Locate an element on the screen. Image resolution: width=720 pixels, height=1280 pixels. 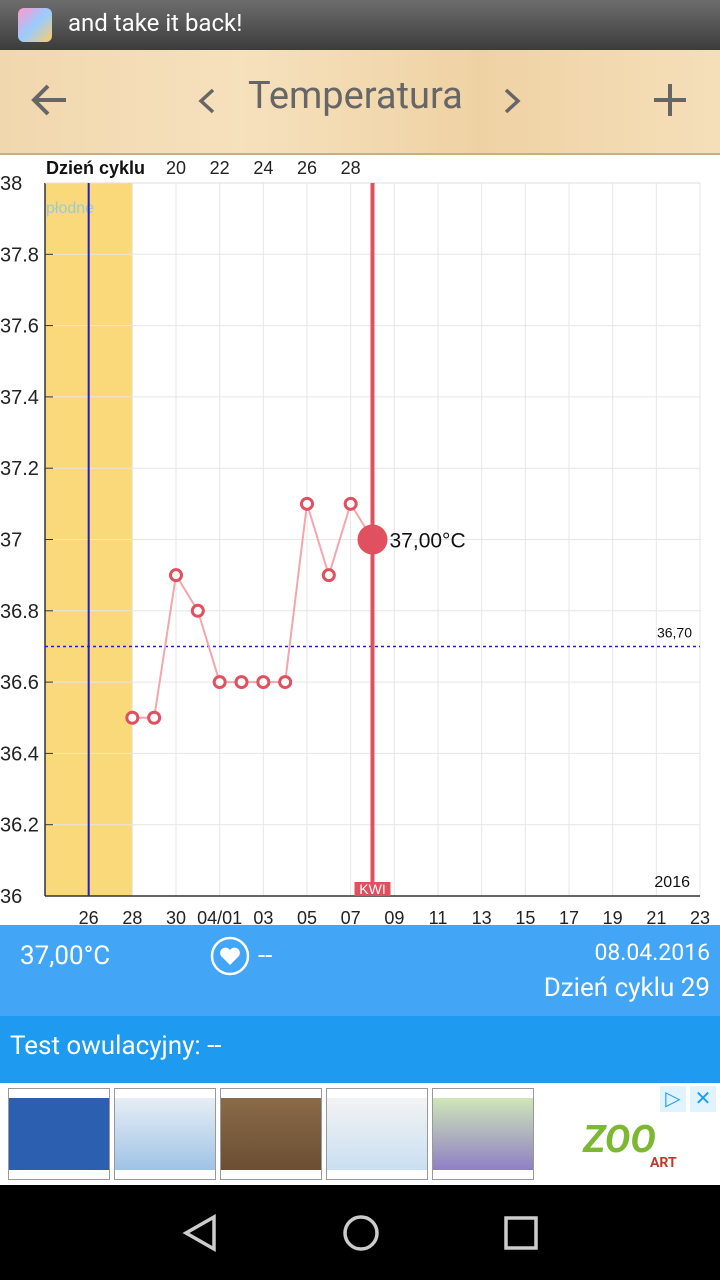
ad-banner: ZOO ART ▷ ✕ is located at coordinates (360, 1134).